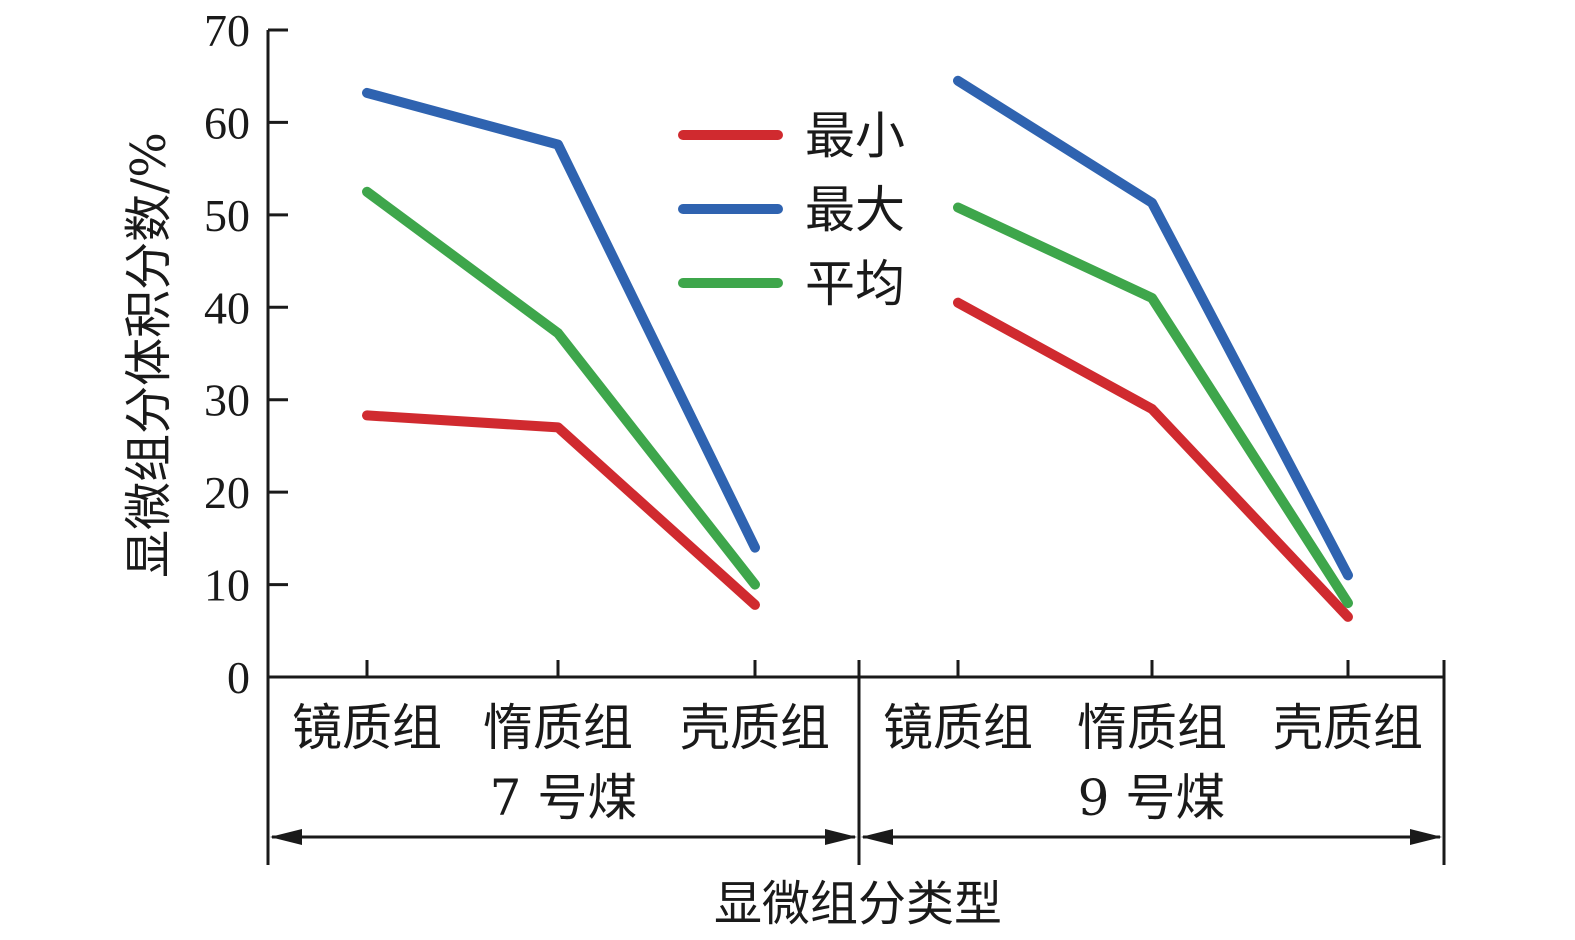  What do you see at coordinates (227, 307) in the screenshot?
I see `y-tick-label: 40` at bounding box center [227, 307].